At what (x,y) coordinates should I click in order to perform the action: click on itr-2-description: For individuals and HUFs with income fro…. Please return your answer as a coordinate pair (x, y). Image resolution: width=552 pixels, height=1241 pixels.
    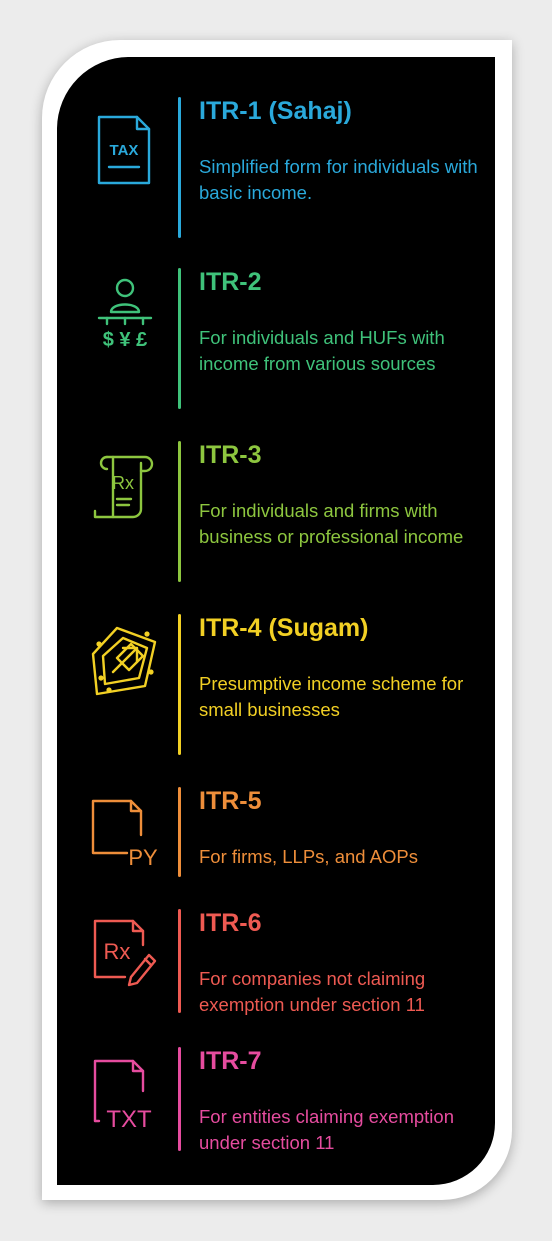
    Looking at the image, I should click on (322, 350).